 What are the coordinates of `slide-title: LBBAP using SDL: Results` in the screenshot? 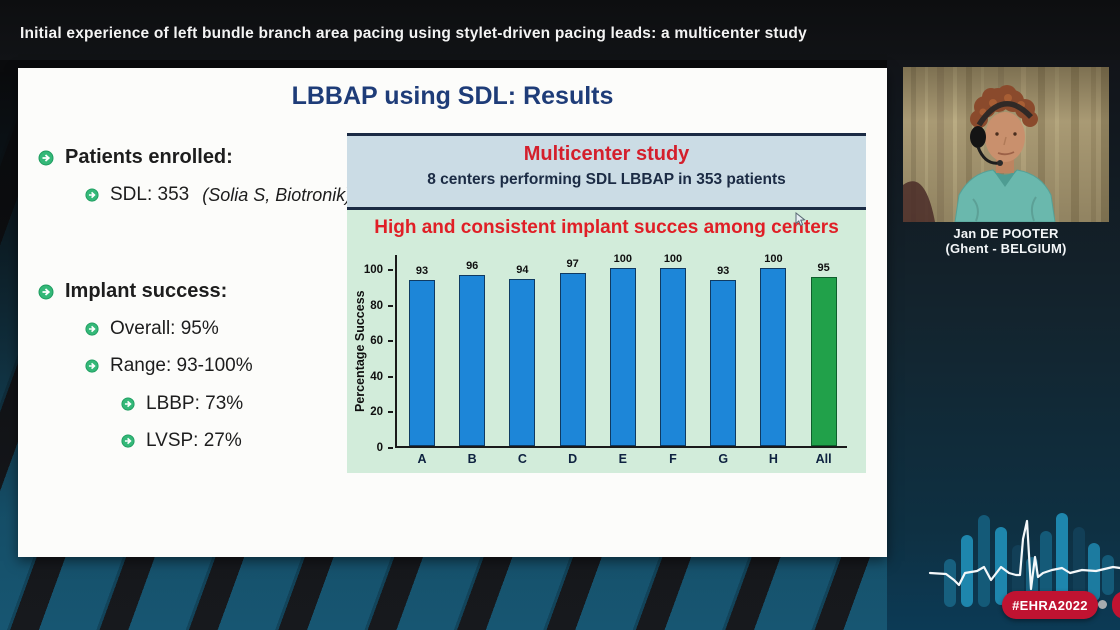 It's located at (452, 96).